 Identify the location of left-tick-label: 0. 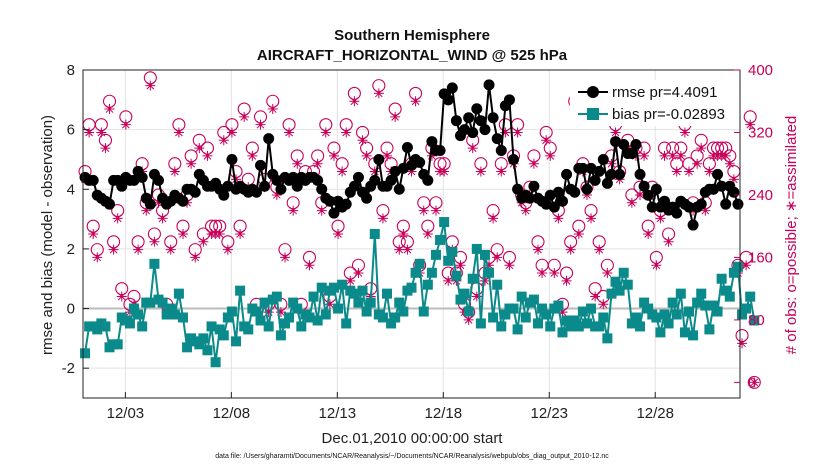
(71, 309).